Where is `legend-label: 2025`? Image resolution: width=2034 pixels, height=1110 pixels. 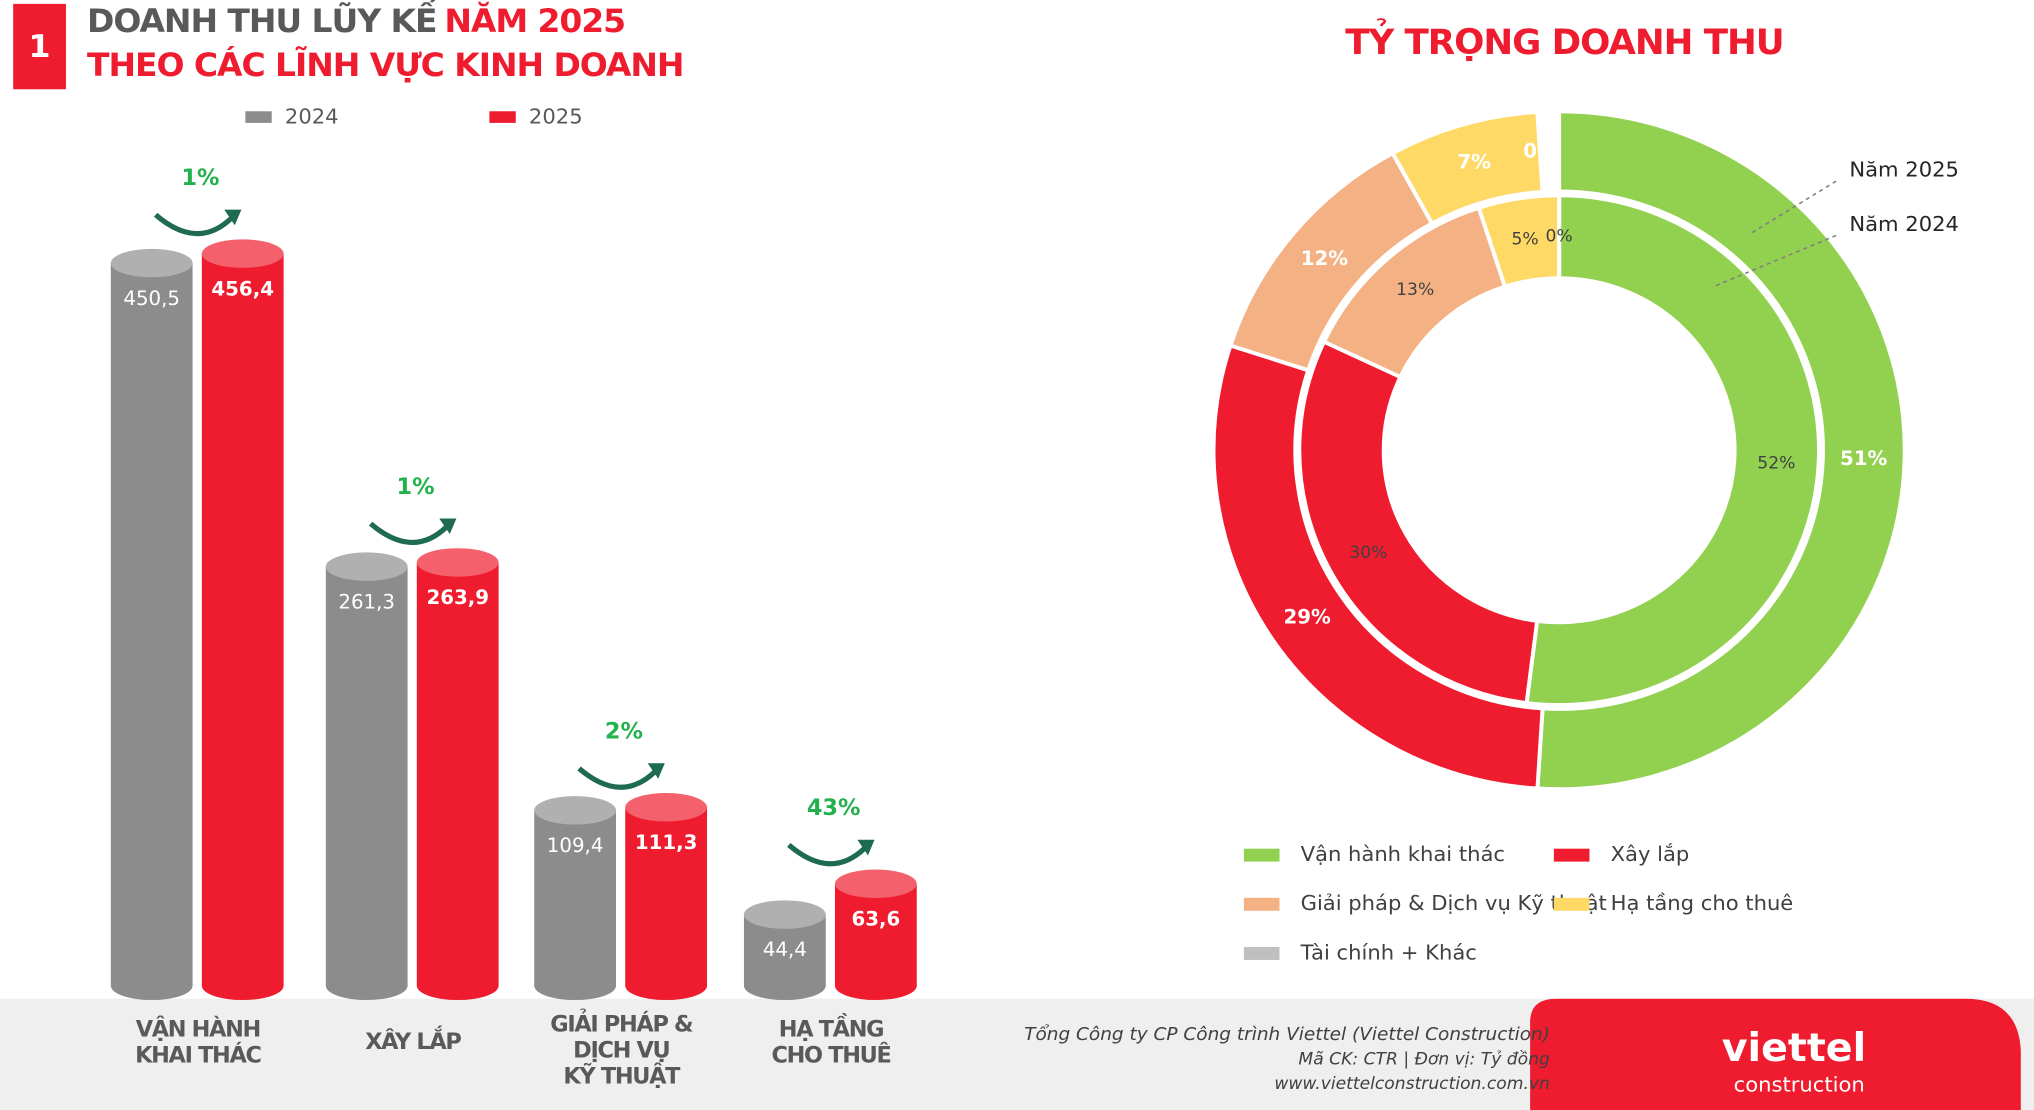
legend-label: 2025 is located at coordinates (556, 117).